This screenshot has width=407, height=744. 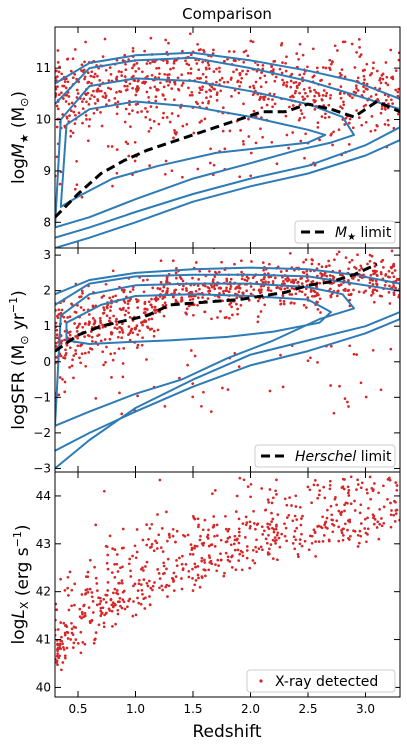 What do you see at coordinates (321, 681) in the screenshot?
I see `legend-box` at bounding box center [321, 681].